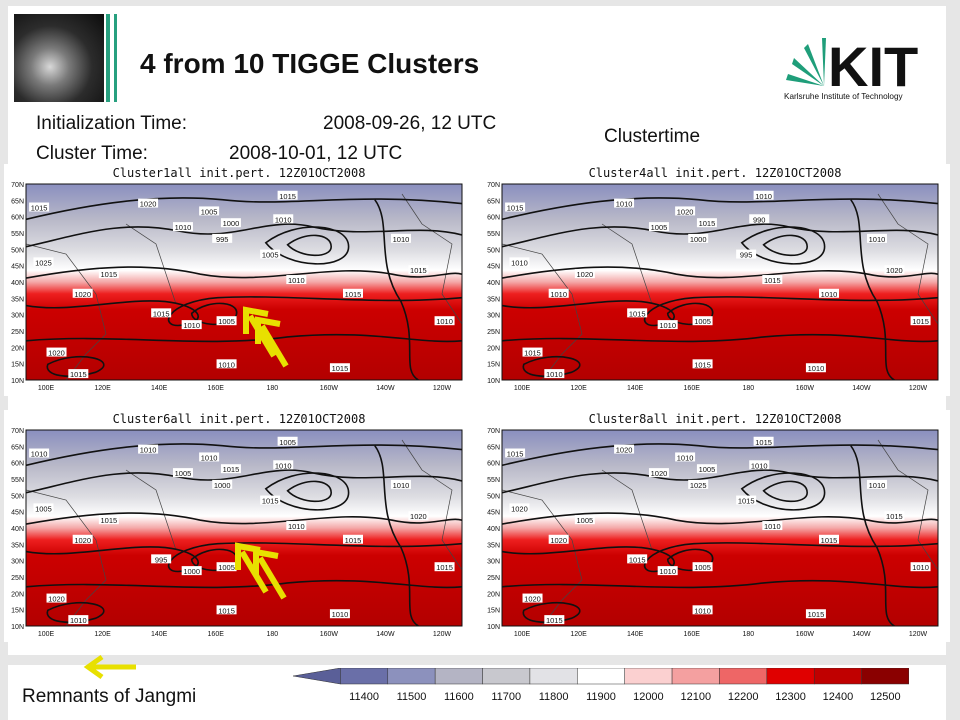 The width and height of the screenshot is (960, 720). I want to click on cluster-time-label: Cluster Time:, so click(92, 153).